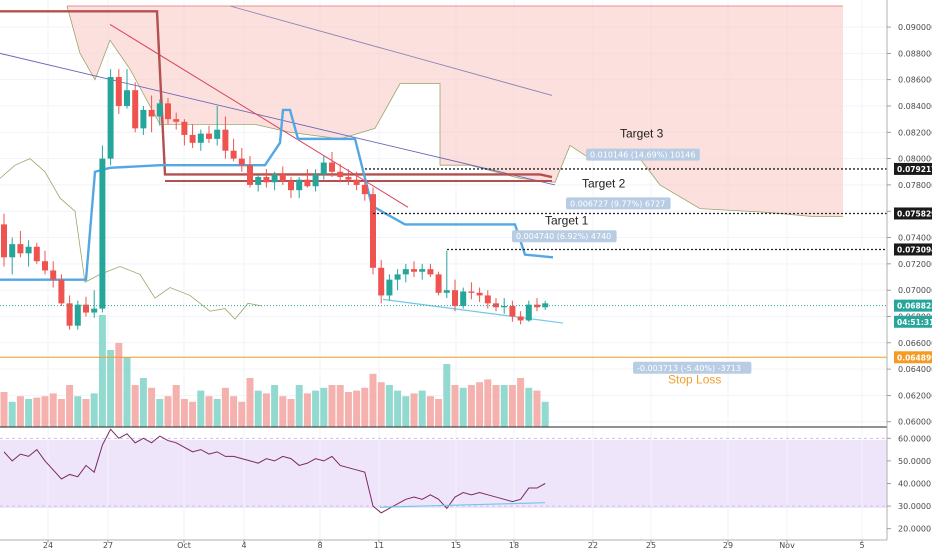  What do you see at coordinates (861, 545) in the screenshot?
I see `x-tick-label: 5` at bounding box center [861, 545].